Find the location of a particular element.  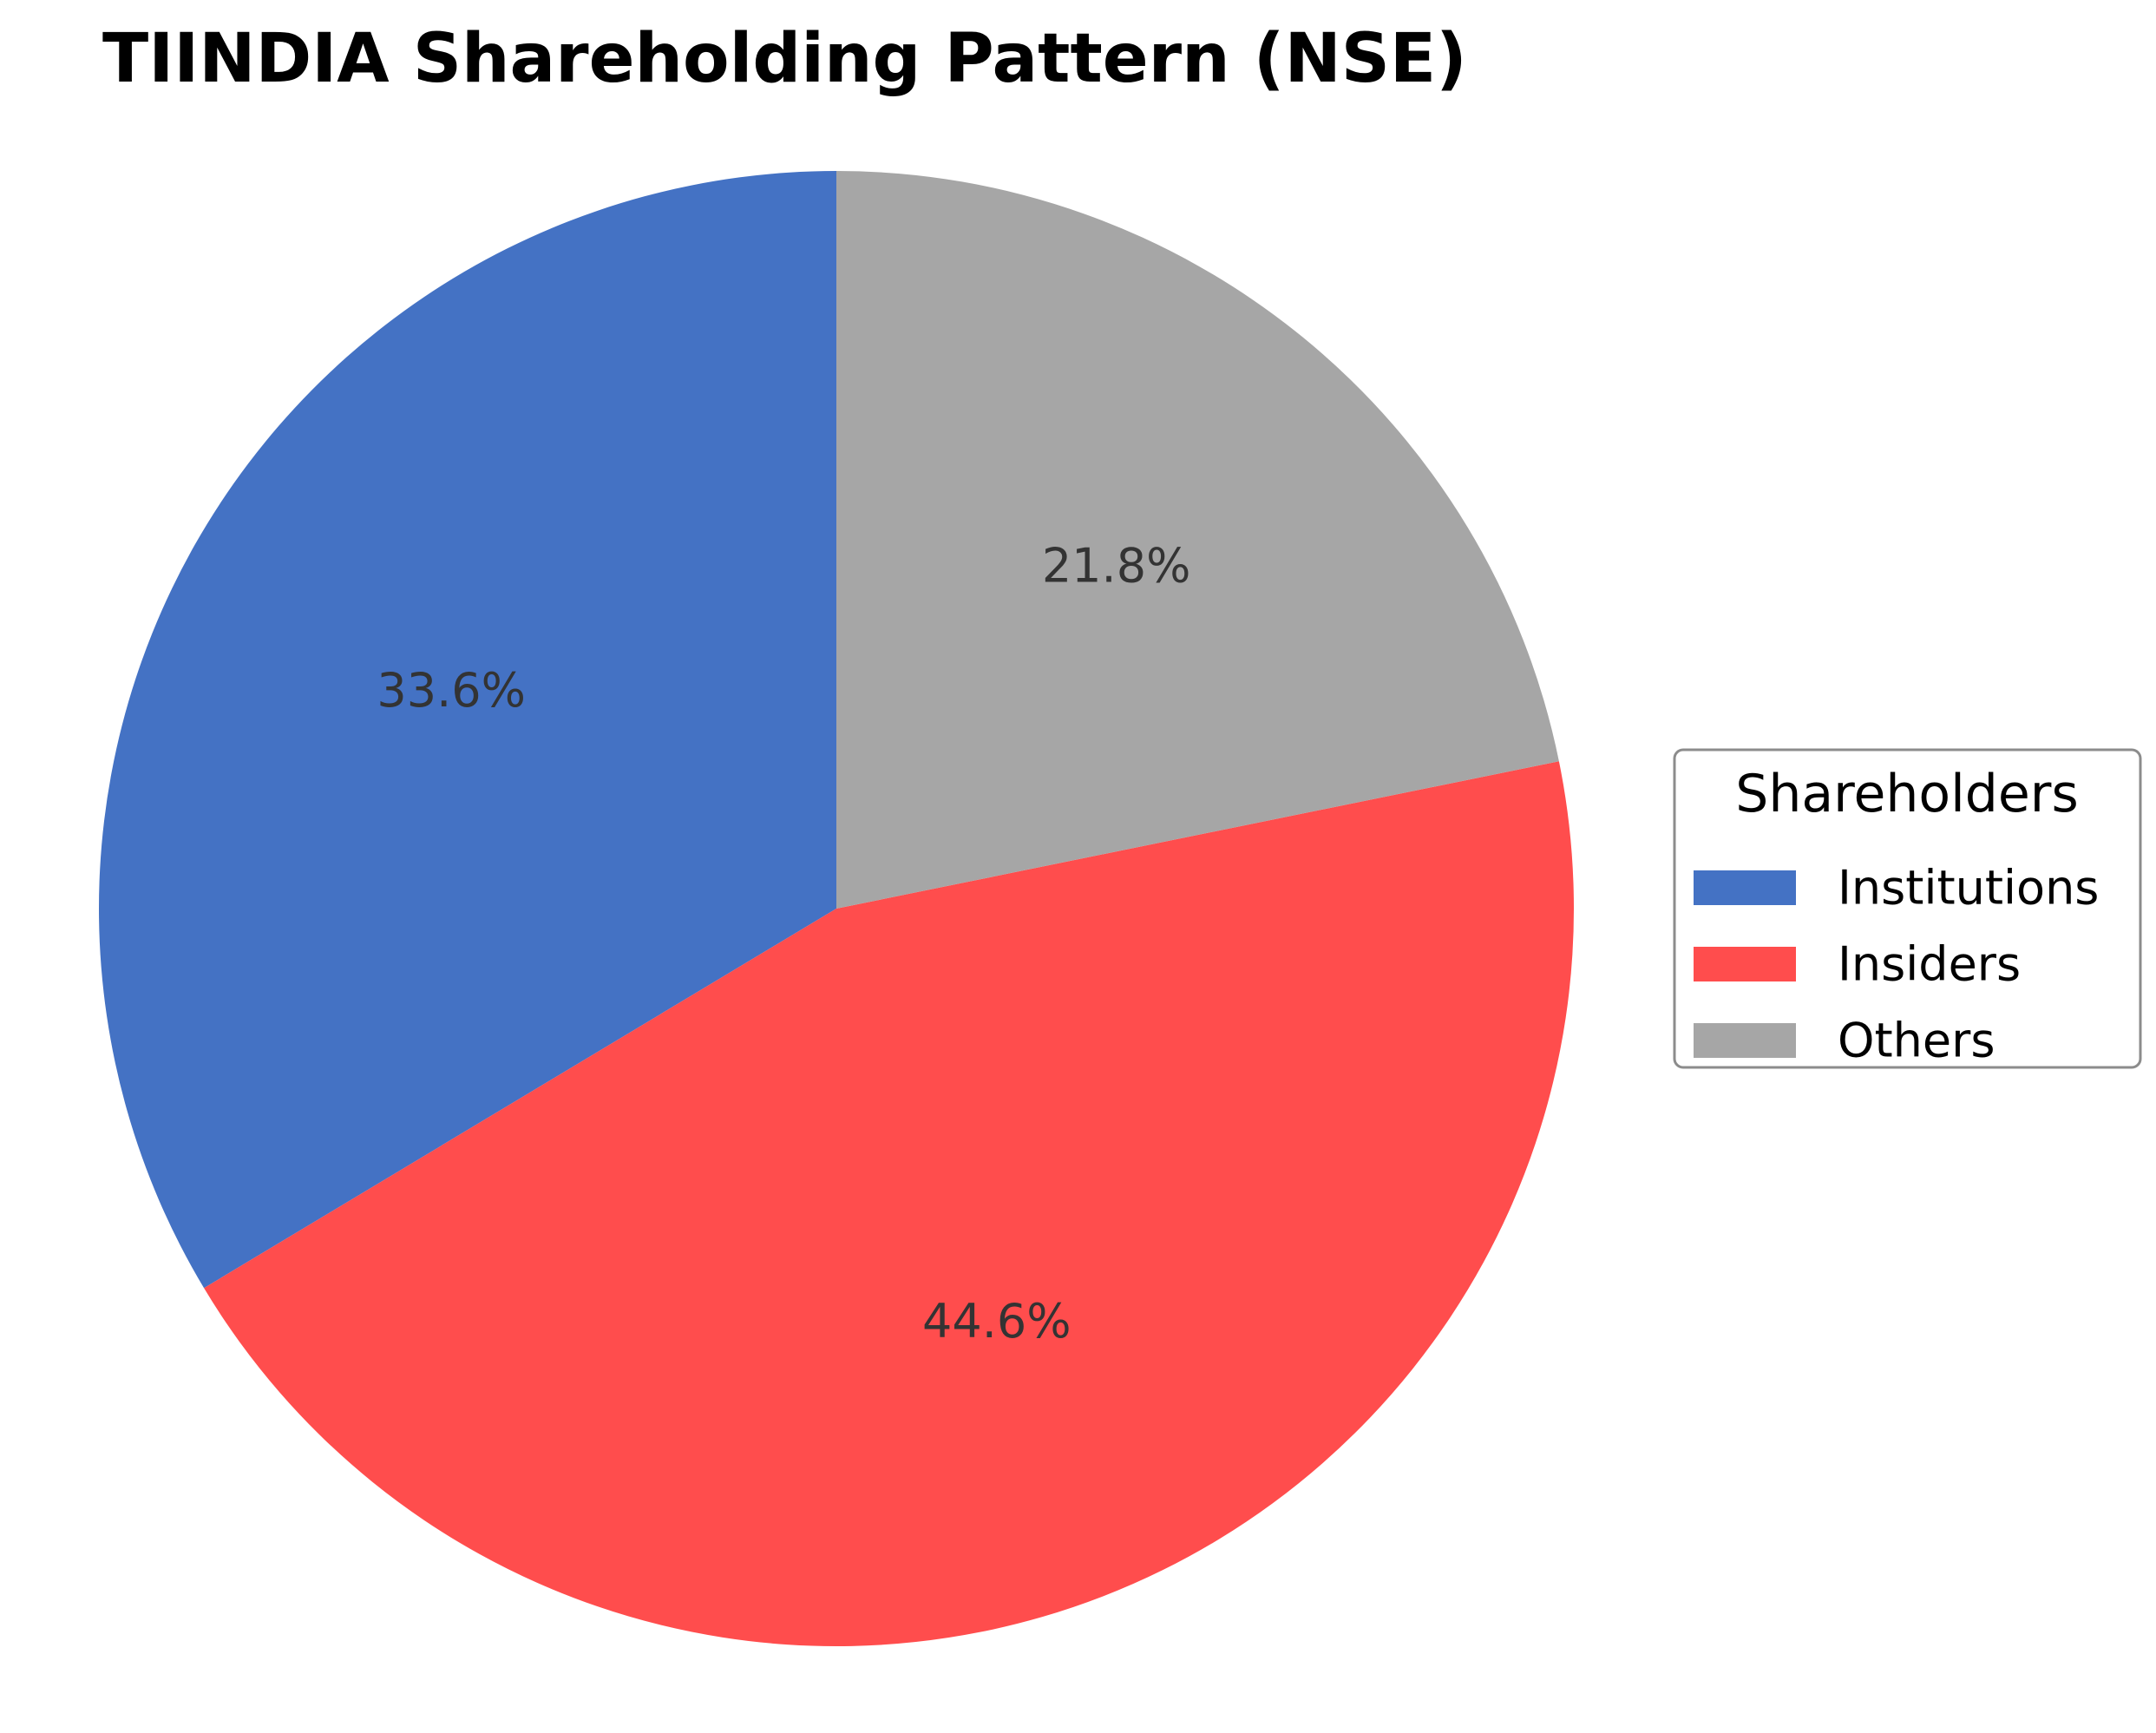

legend-label-insiders: Insiders is located at coordinates (1929, 964).